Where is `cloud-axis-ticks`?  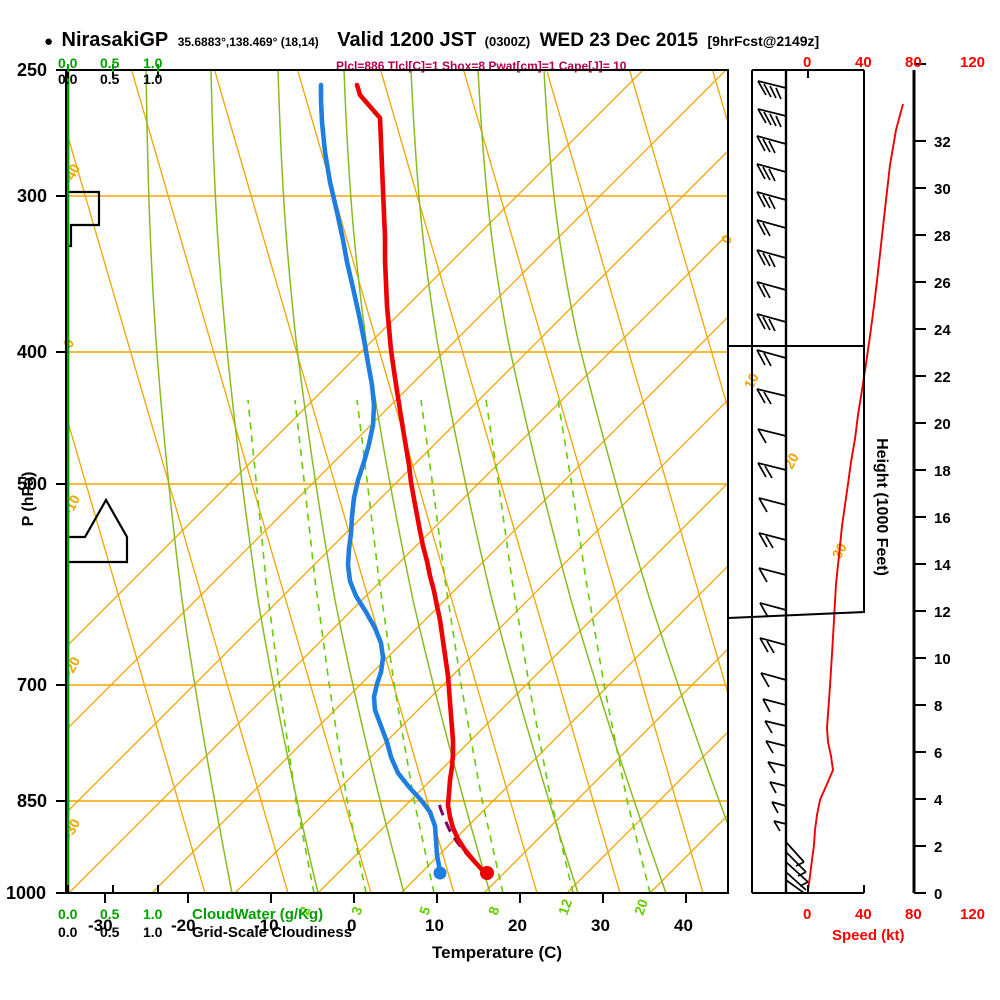
cloud-axis-ticks is located at coordinates (113, 481).